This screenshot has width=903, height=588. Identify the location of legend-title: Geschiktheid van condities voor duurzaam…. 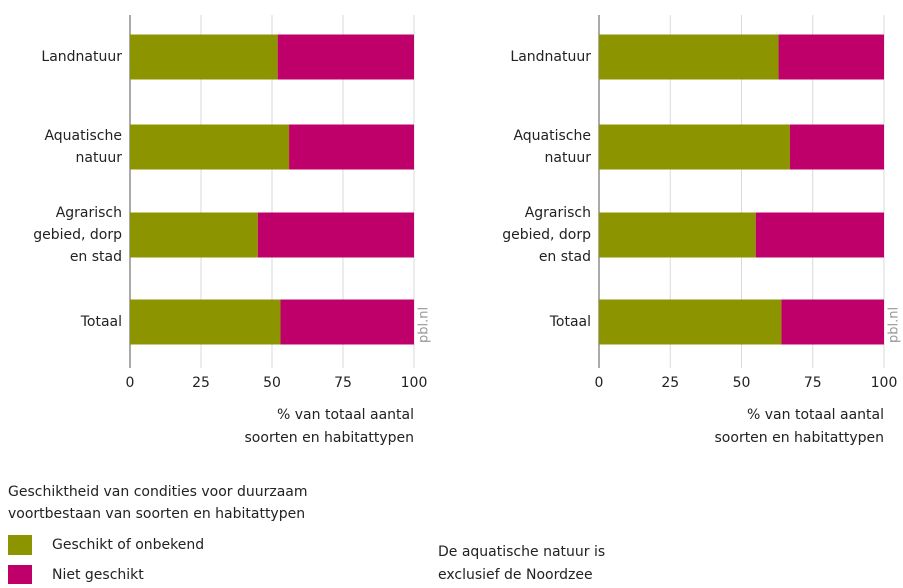
(158, 503).